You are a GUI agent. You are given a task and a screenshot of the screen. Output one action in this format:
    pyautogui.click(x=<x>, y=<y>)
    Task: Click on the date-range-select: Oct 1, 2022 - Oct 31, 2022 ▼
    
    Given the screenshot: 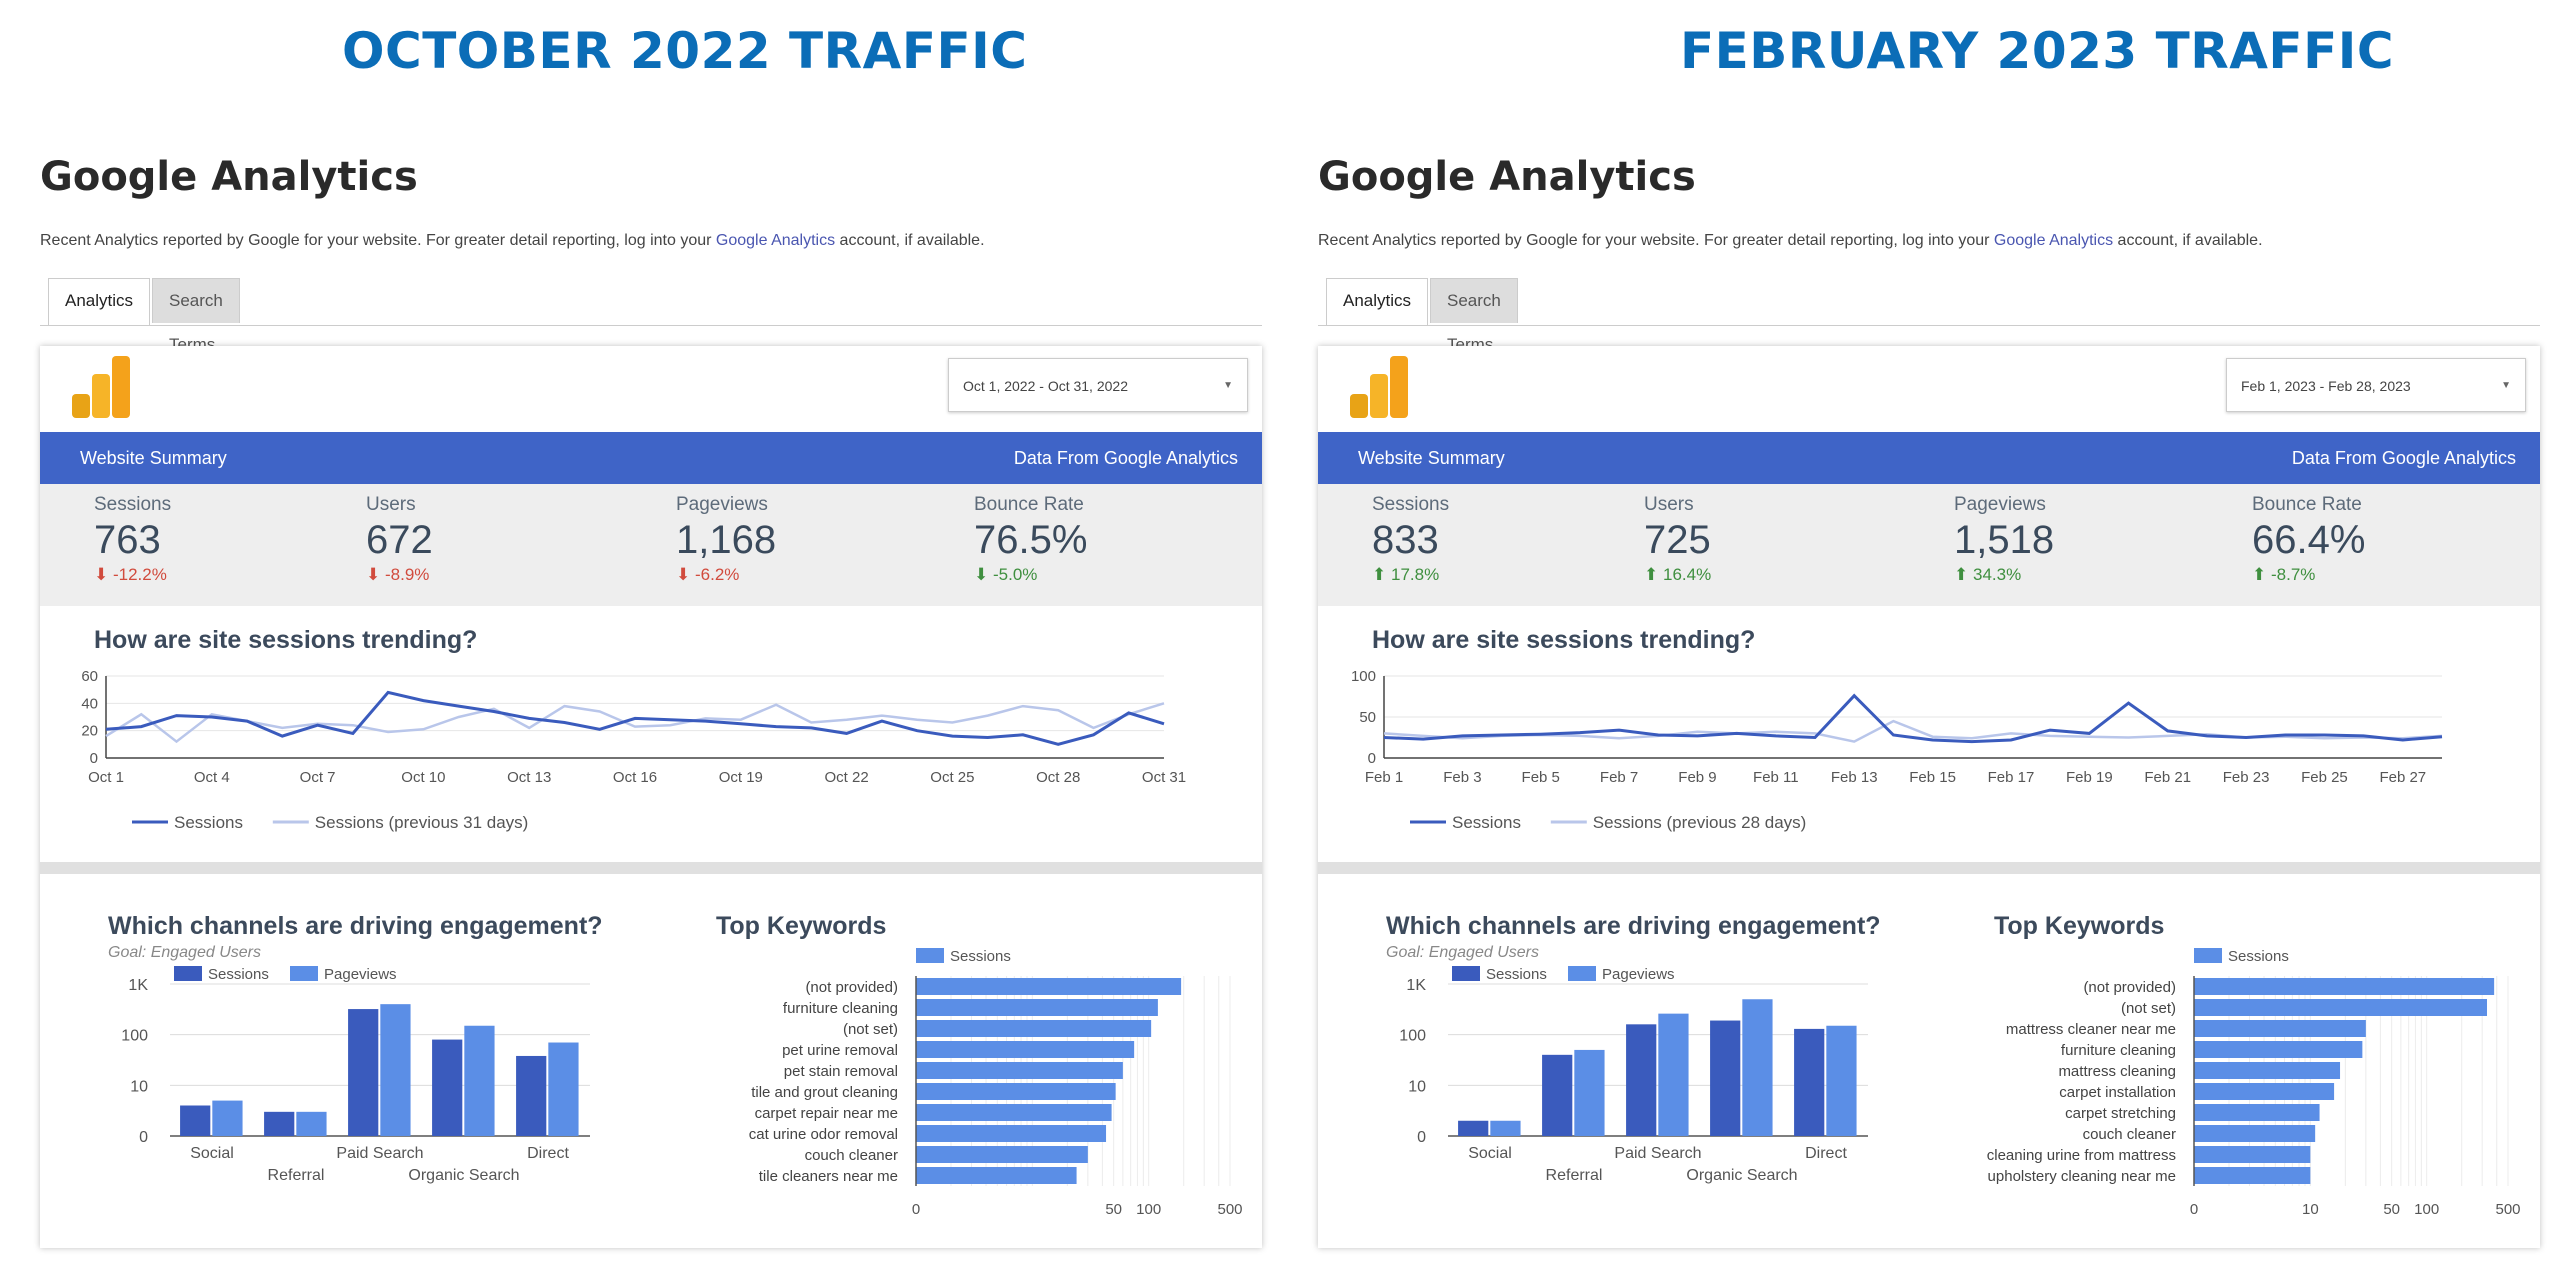 What is the action you would take?
    pyautogui.click(x=1098, y=385)
    